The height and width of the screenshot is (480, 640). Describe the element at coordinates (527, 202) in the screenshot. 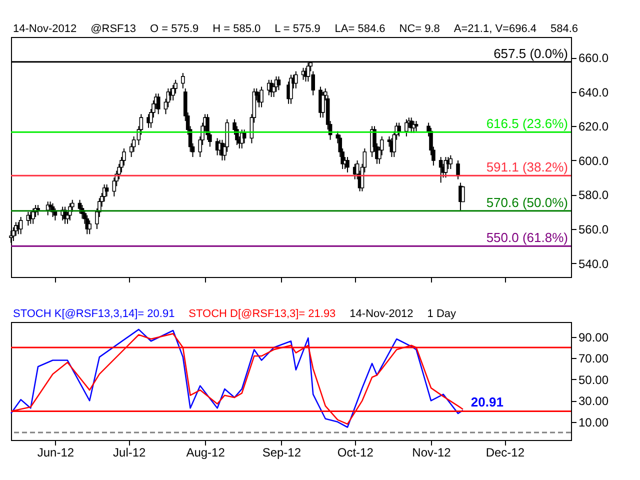

I see `ref-line-label: 570.6 (50.0%)` at that location.